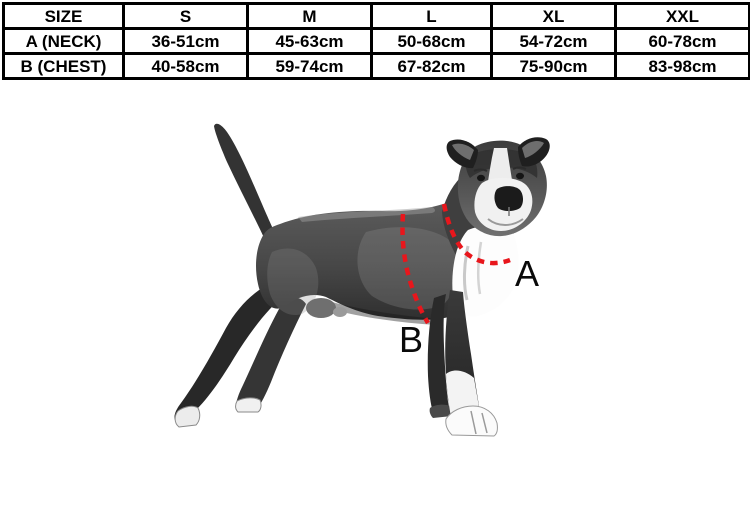 This screenshot has height=519, width=750. What do you see at coordinates (63, 16) in the screenshot?
I see `header-cell-size: SIZE` at bounding box center [63, 16].